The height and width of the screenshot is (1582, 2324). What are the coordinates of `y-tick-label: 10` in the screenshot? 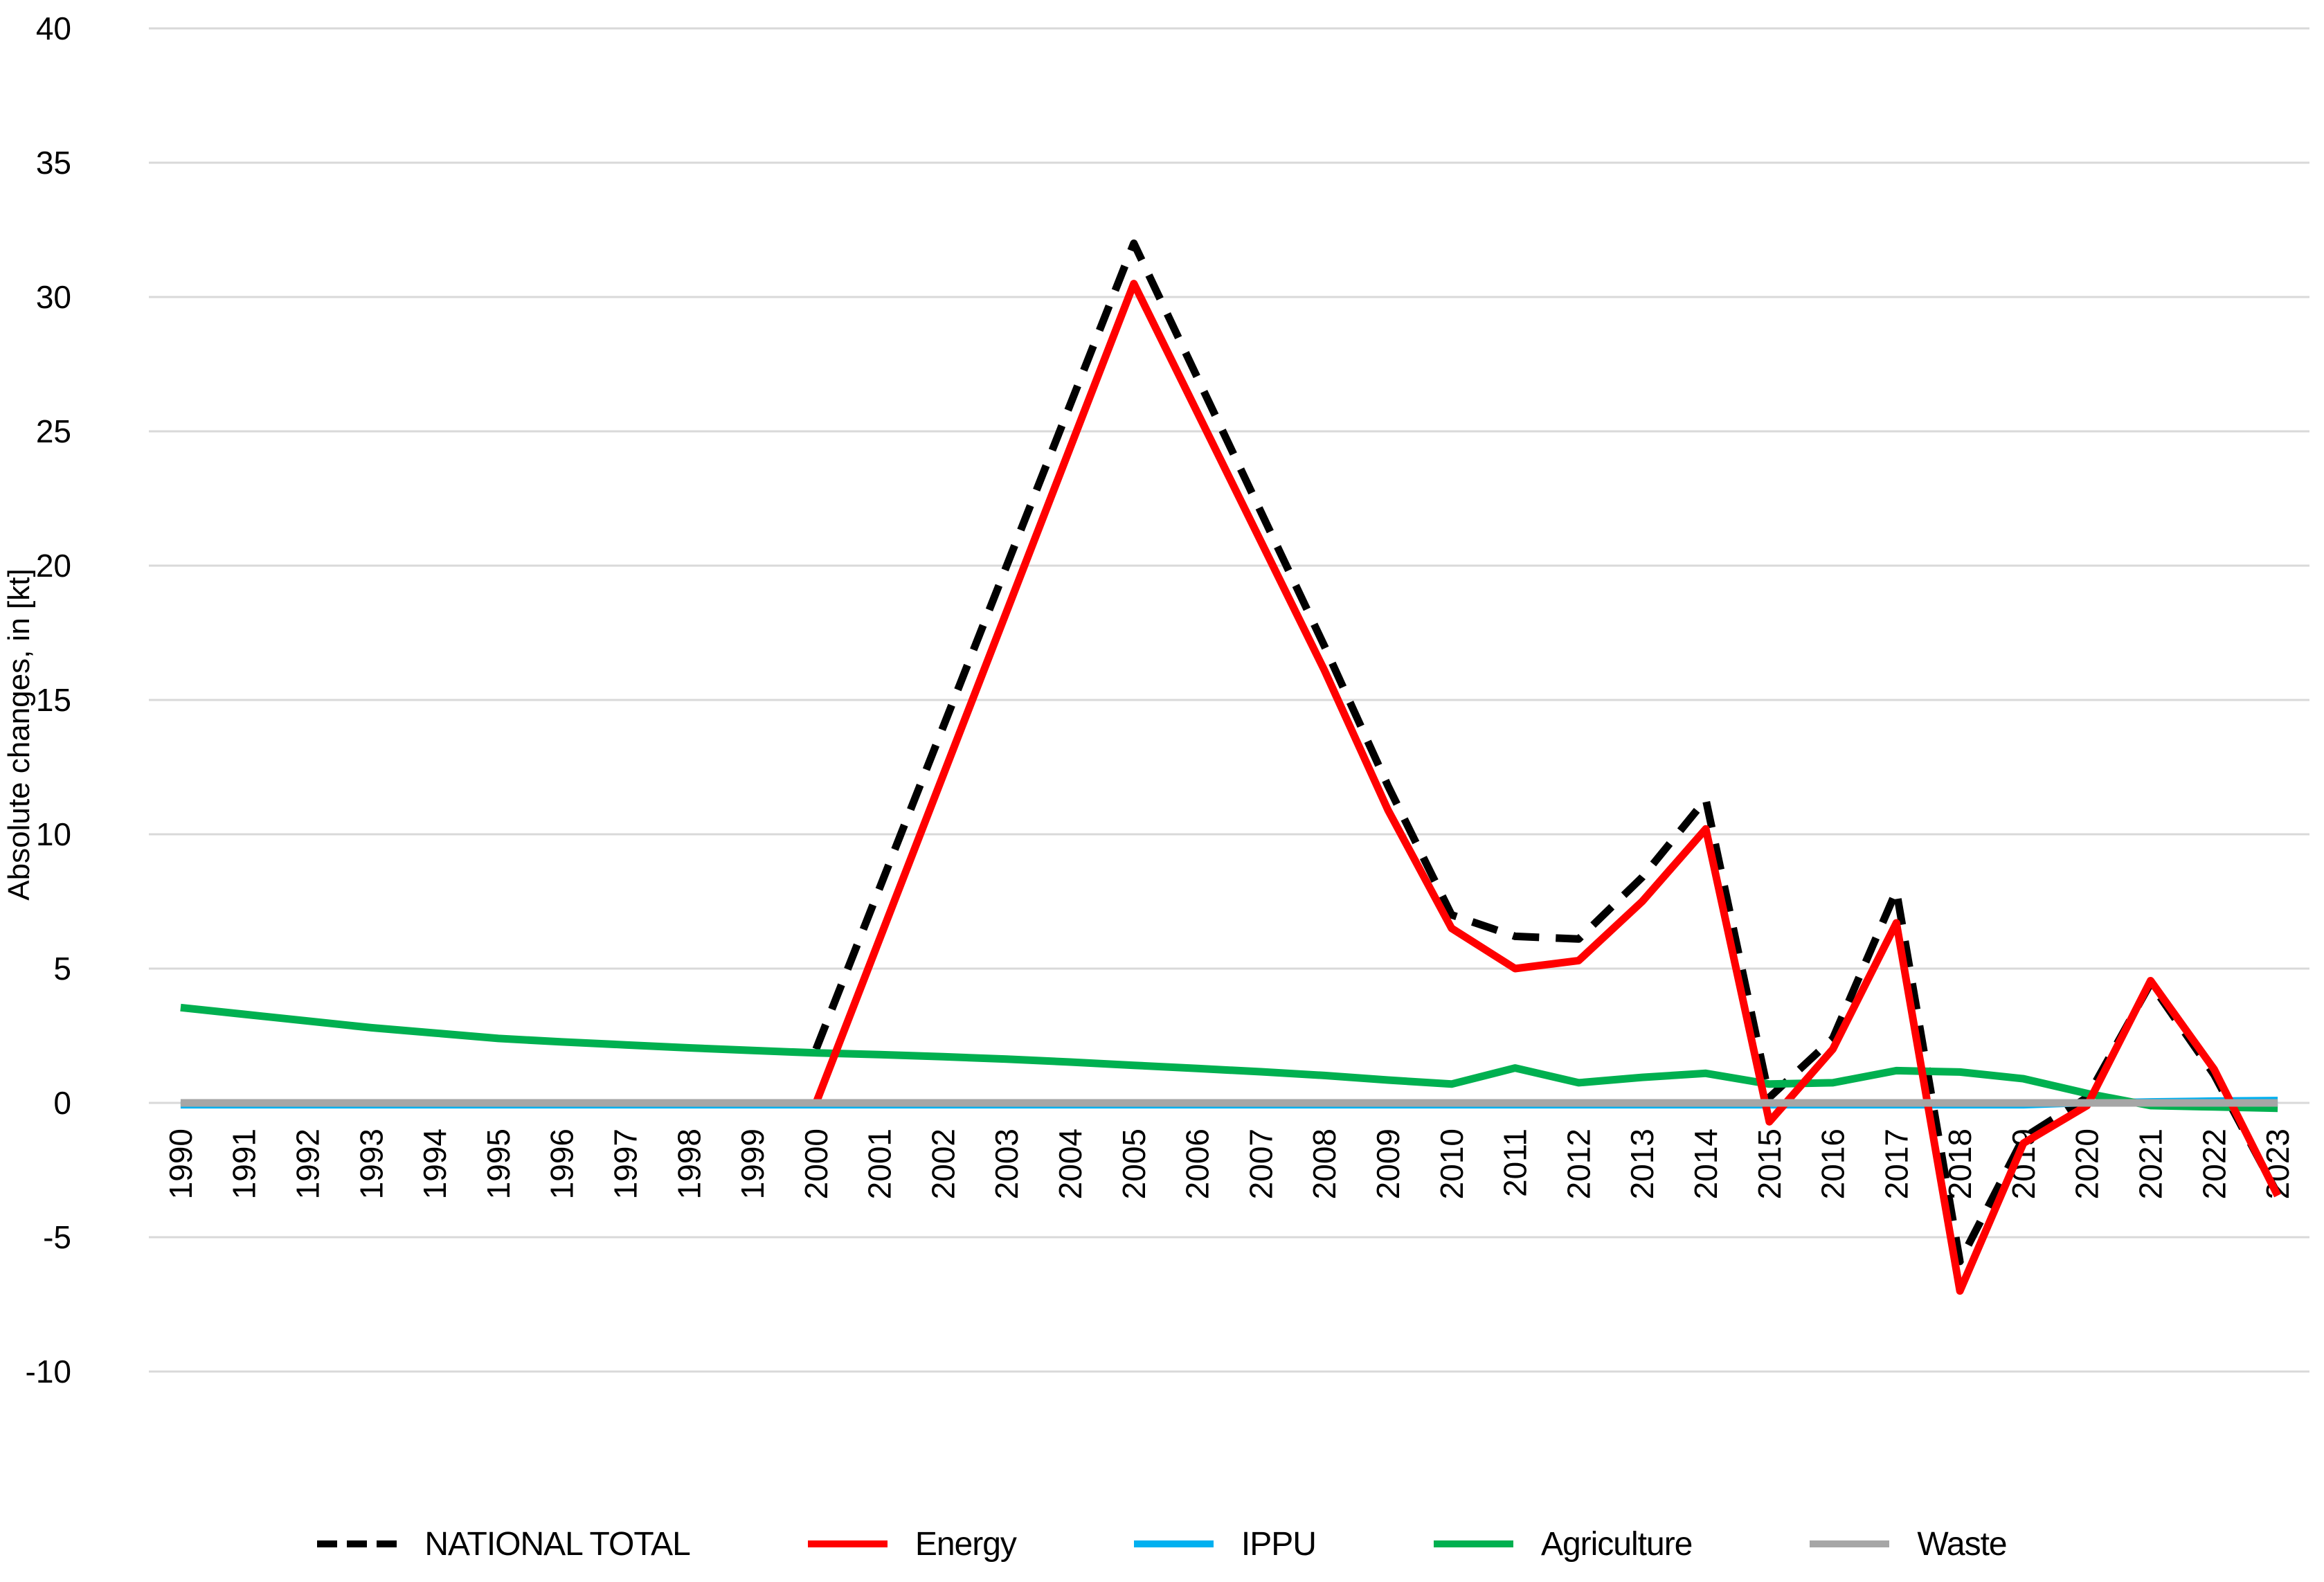 It's located at (53, 834).